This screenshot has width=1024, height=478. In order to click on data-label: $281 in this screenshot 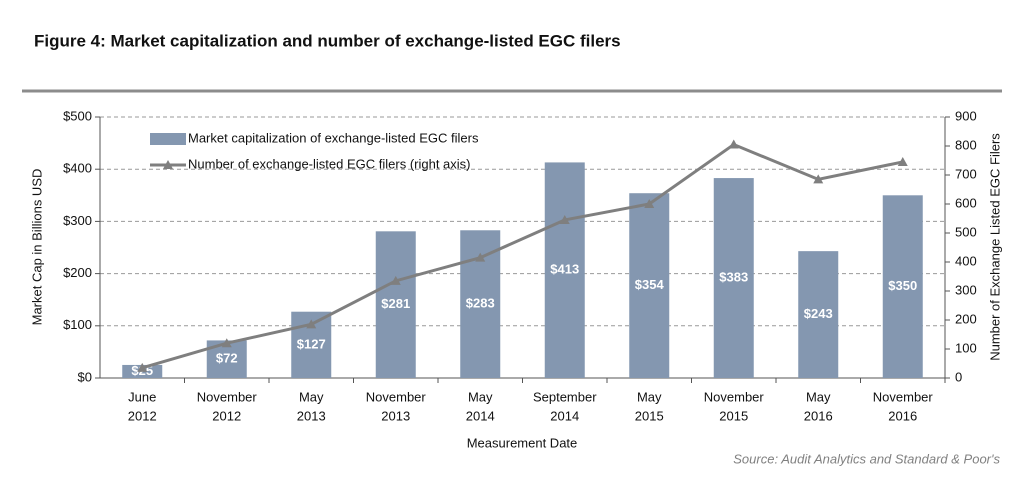, I will do `click(395, 303)`.